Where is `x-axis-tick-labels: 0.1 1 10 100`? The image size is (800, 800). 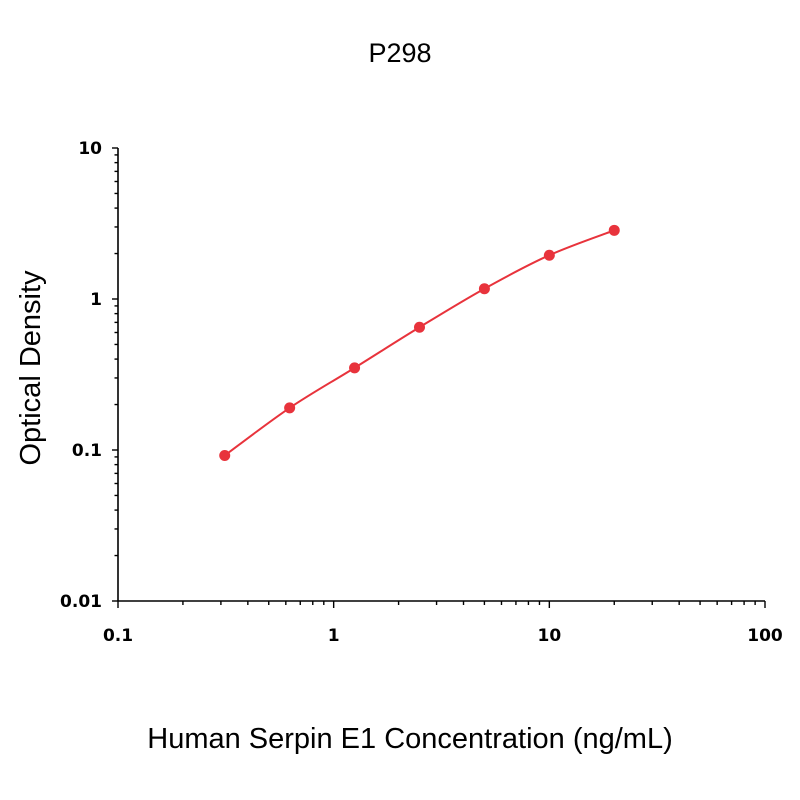
x-axis-tick-labels: 0.1 1 10 100 is located at coordinates (443, 636).